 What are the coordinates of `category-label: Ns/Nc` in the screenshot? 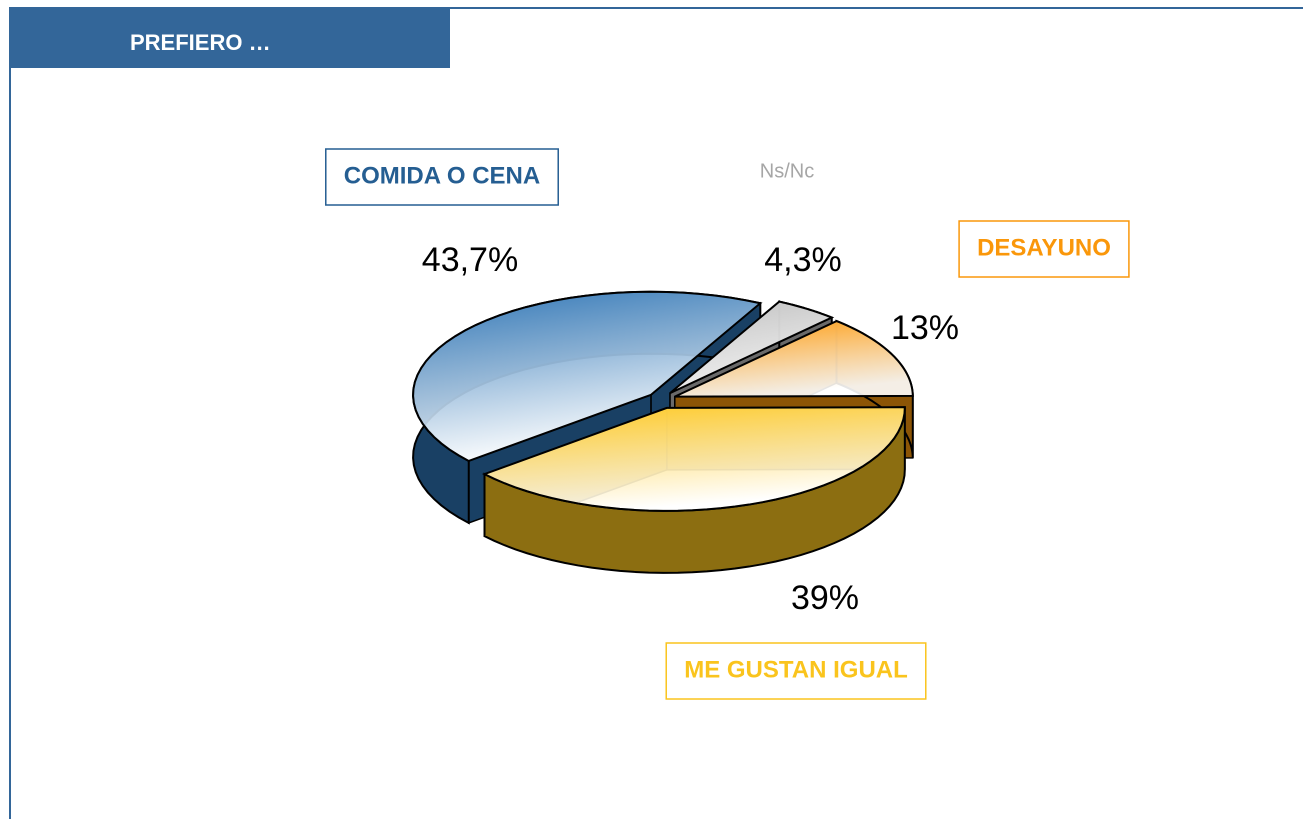 It's located at (787, 171).